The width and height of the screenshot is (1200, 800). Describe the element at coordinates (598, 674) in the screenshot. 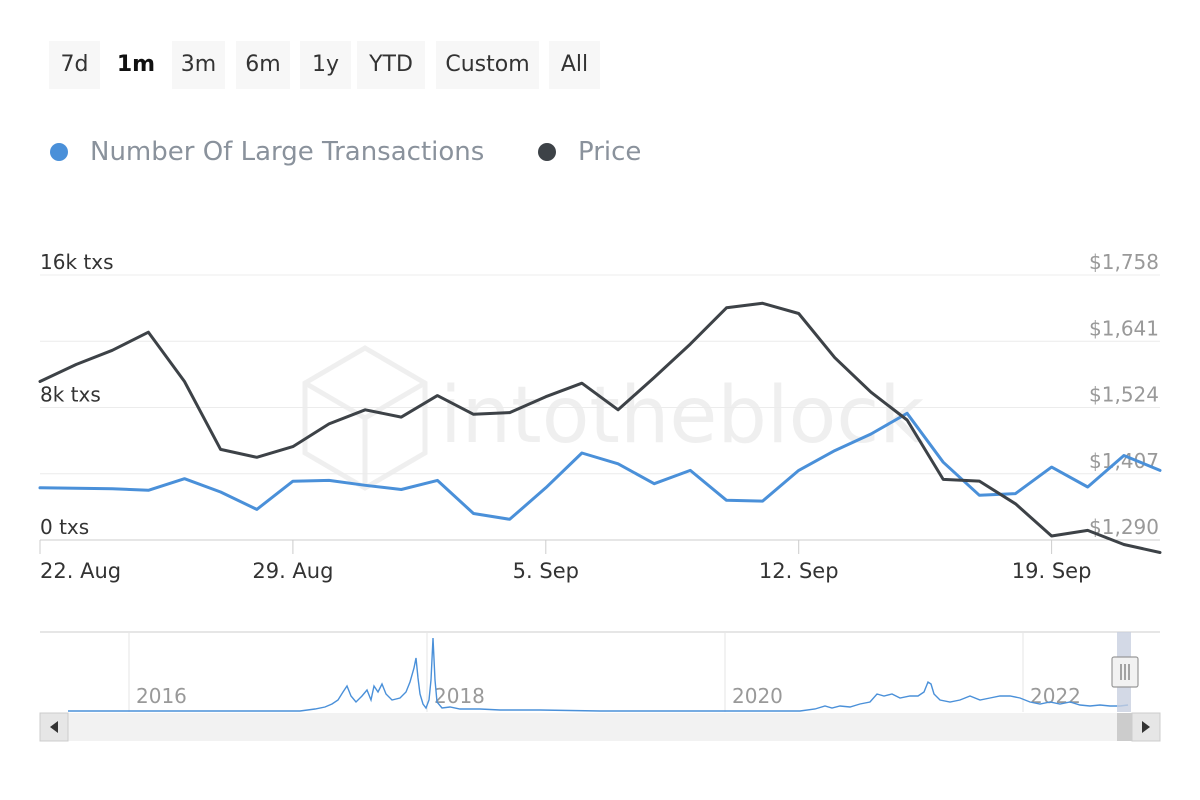

I see `navigator-history-line` at that location.